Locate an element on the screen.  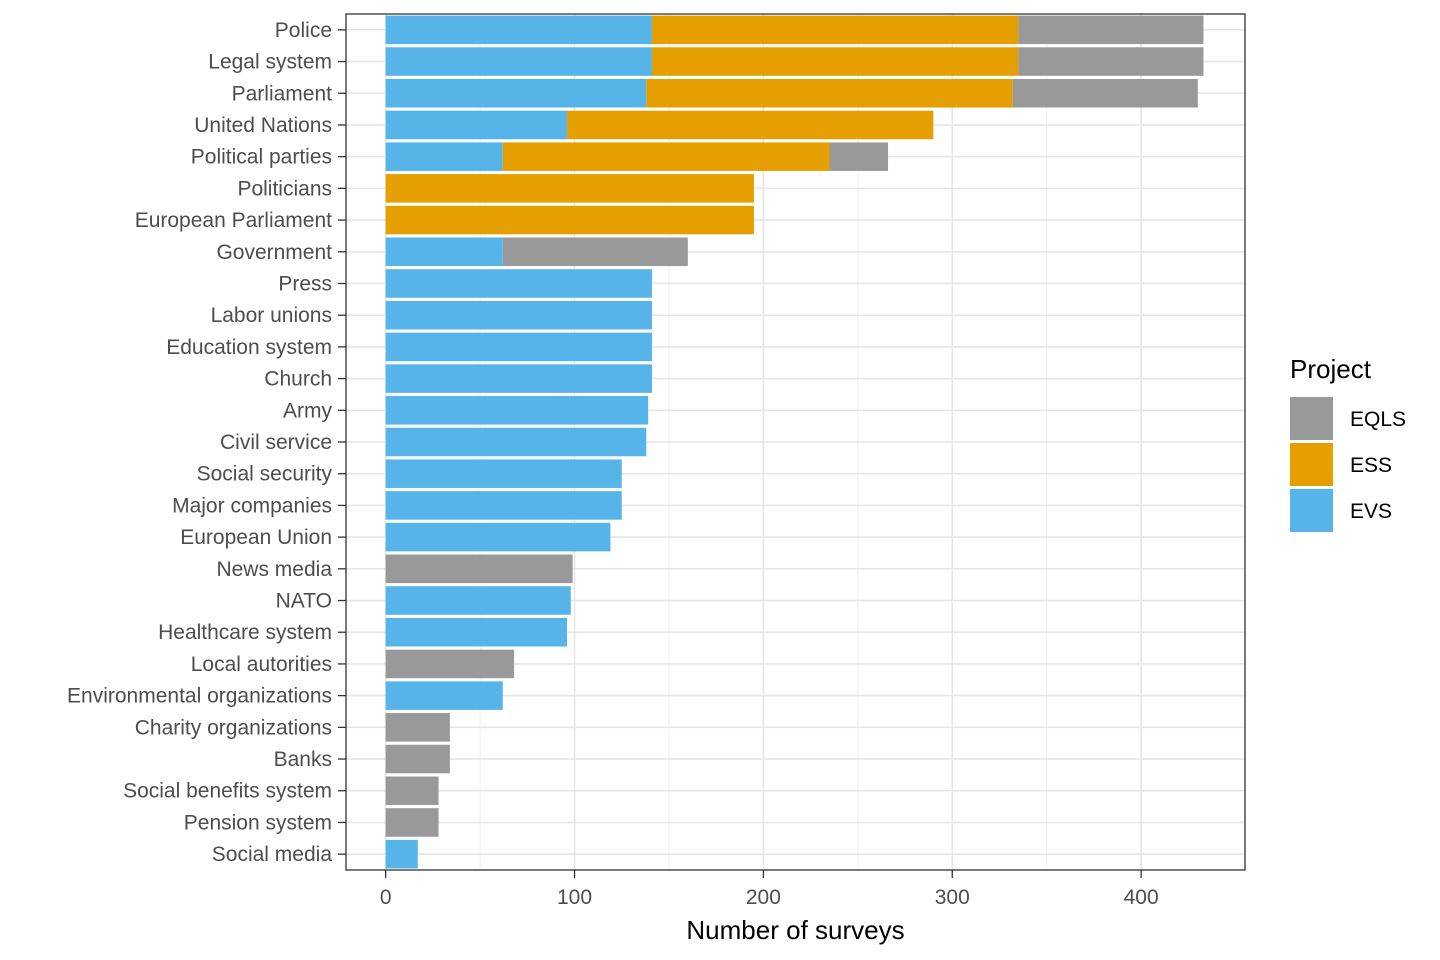
x-tick-label: 200 is located at coordinates (763, 897).